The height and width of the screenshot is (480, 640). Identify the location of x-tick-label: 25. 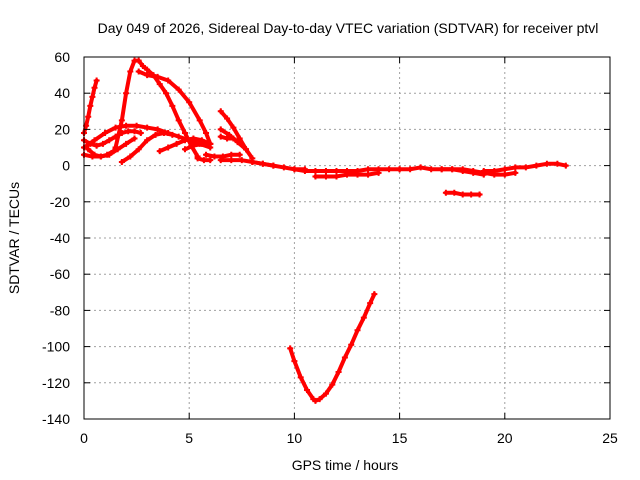
(610, 438).